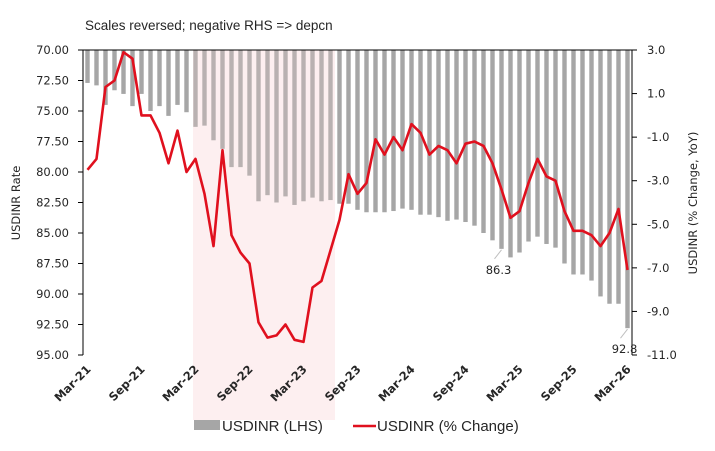 The height and width of the screenshot is (451, 715). What do you see at coordinates (16, 203) in the screenshot?
I see `left-axis-label: USDINR Rate` at bounding box center [16, 203].